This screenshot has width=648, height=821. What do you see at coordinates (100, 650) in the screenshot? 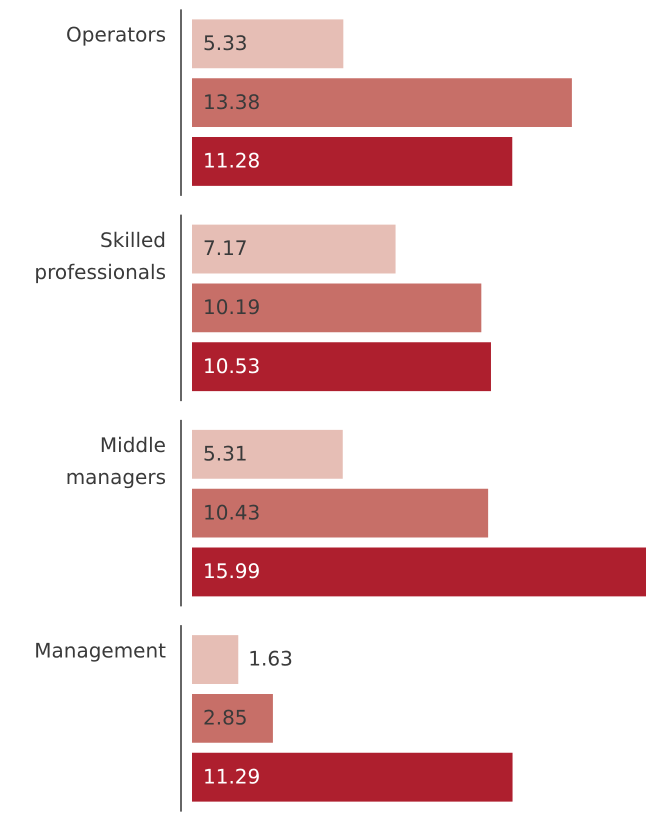
I see `y-tick-label: Management` at bounding box center [100, 650].